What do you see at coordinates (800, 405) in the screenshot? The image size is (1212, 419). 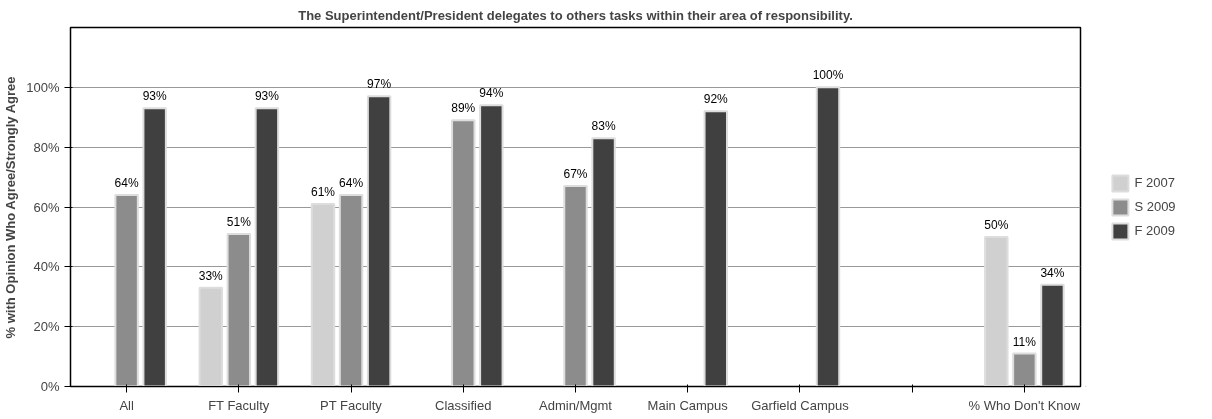 I see `x-tick-label: Garfield Campus` at bounding box center [800, 405].